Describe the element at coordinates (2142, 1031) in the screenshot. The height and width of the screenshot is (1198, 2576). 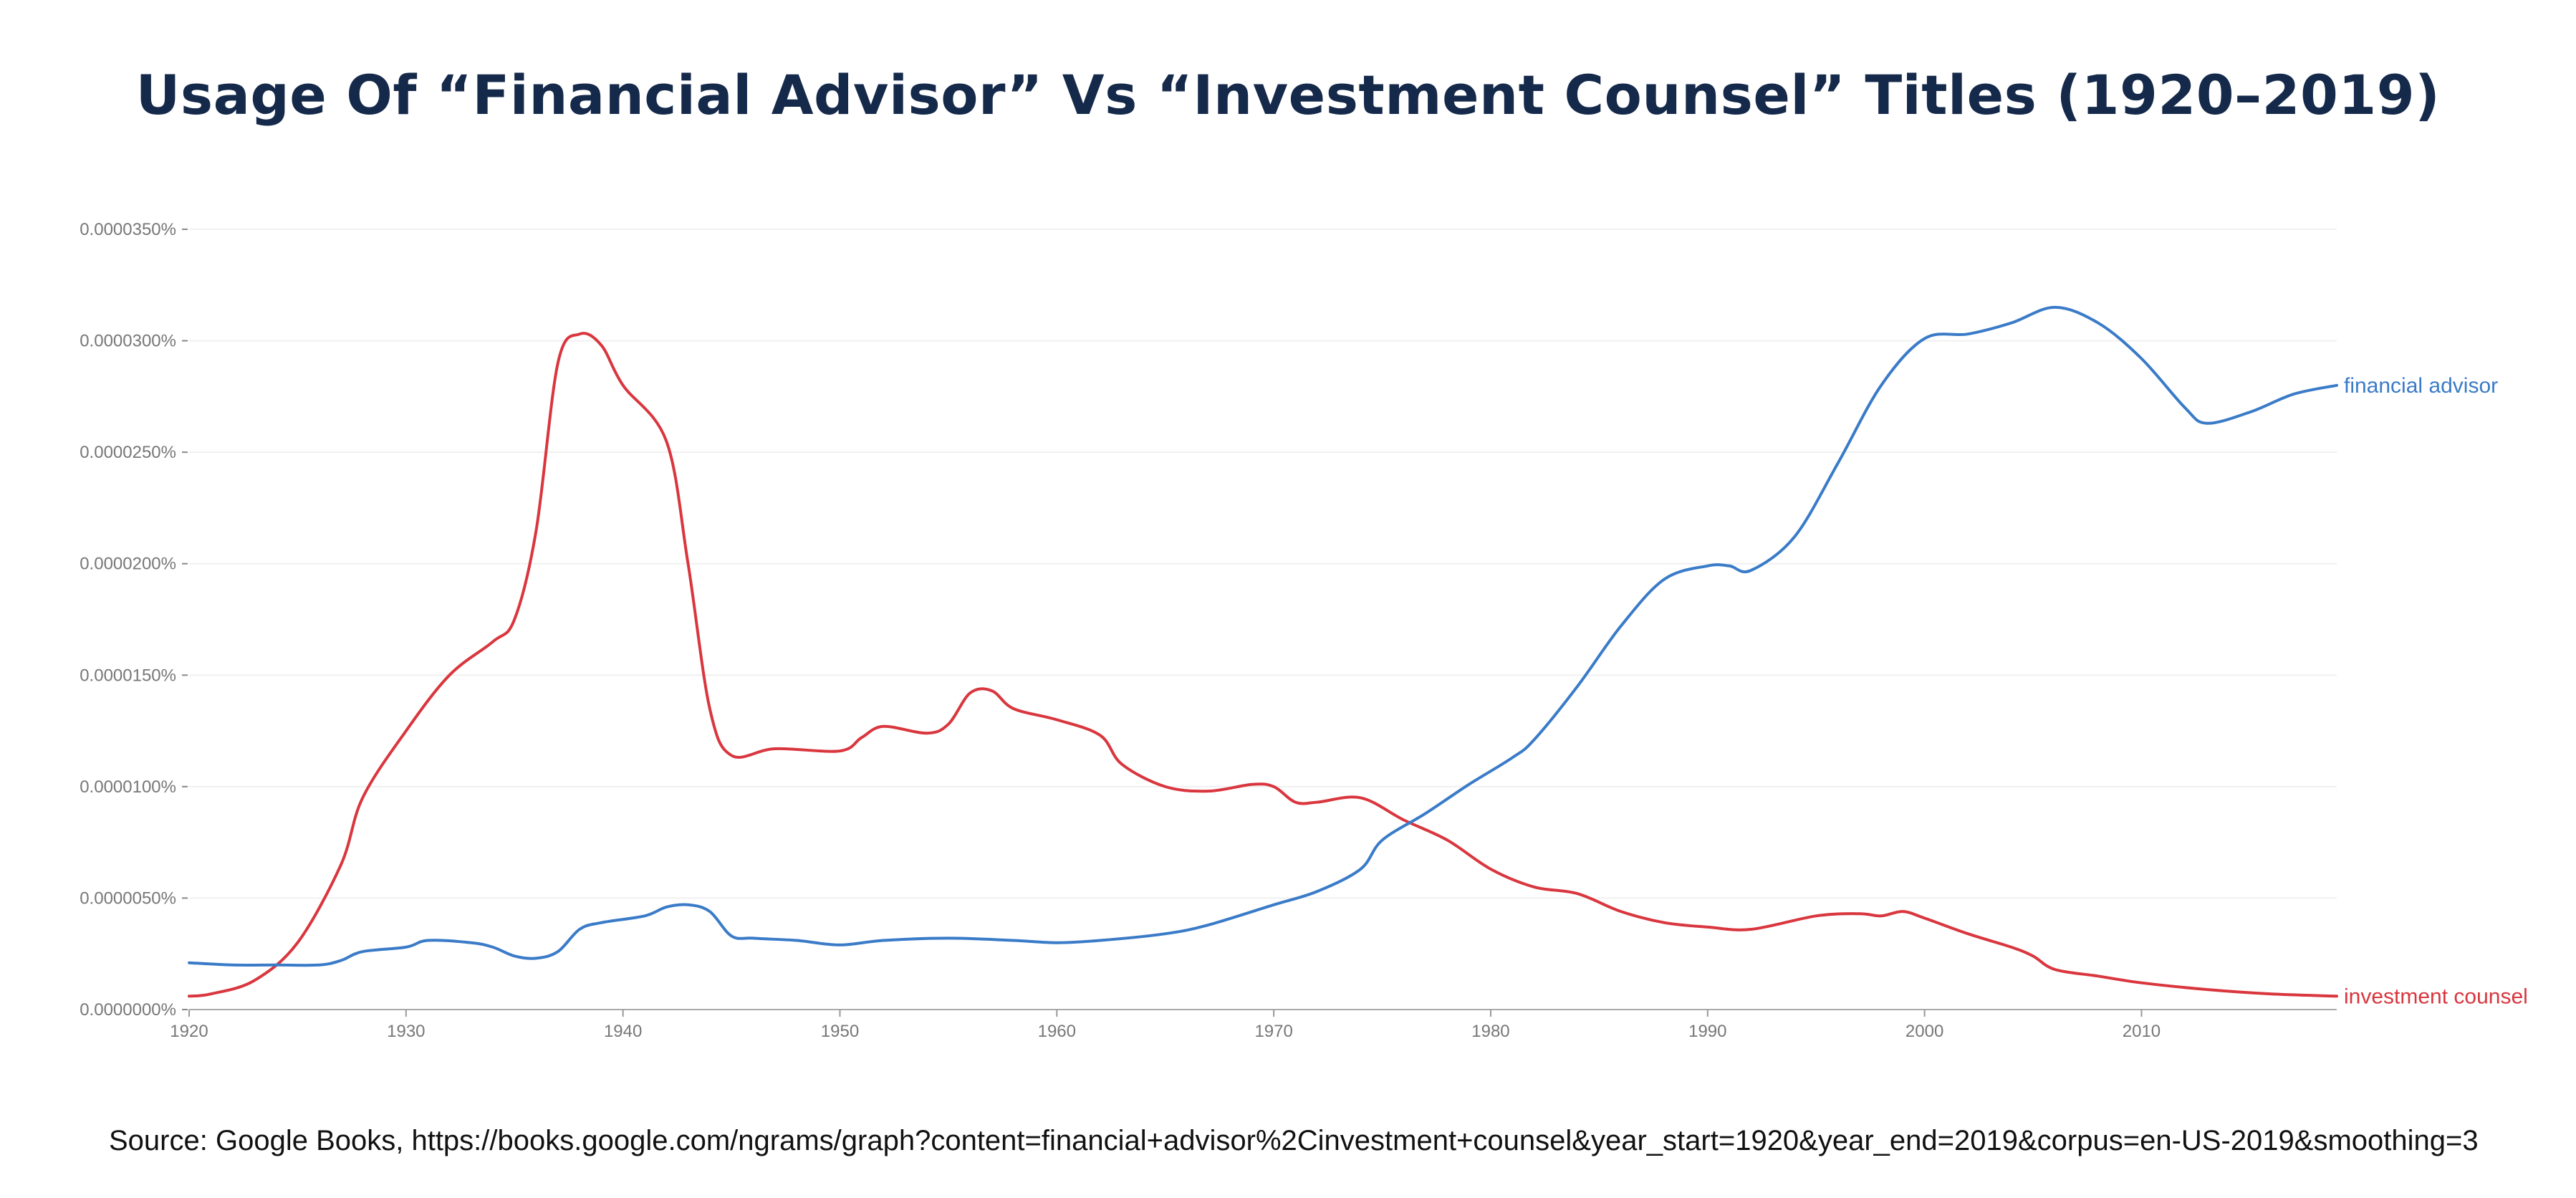
I see `x-tick-label: 2010` at that location.